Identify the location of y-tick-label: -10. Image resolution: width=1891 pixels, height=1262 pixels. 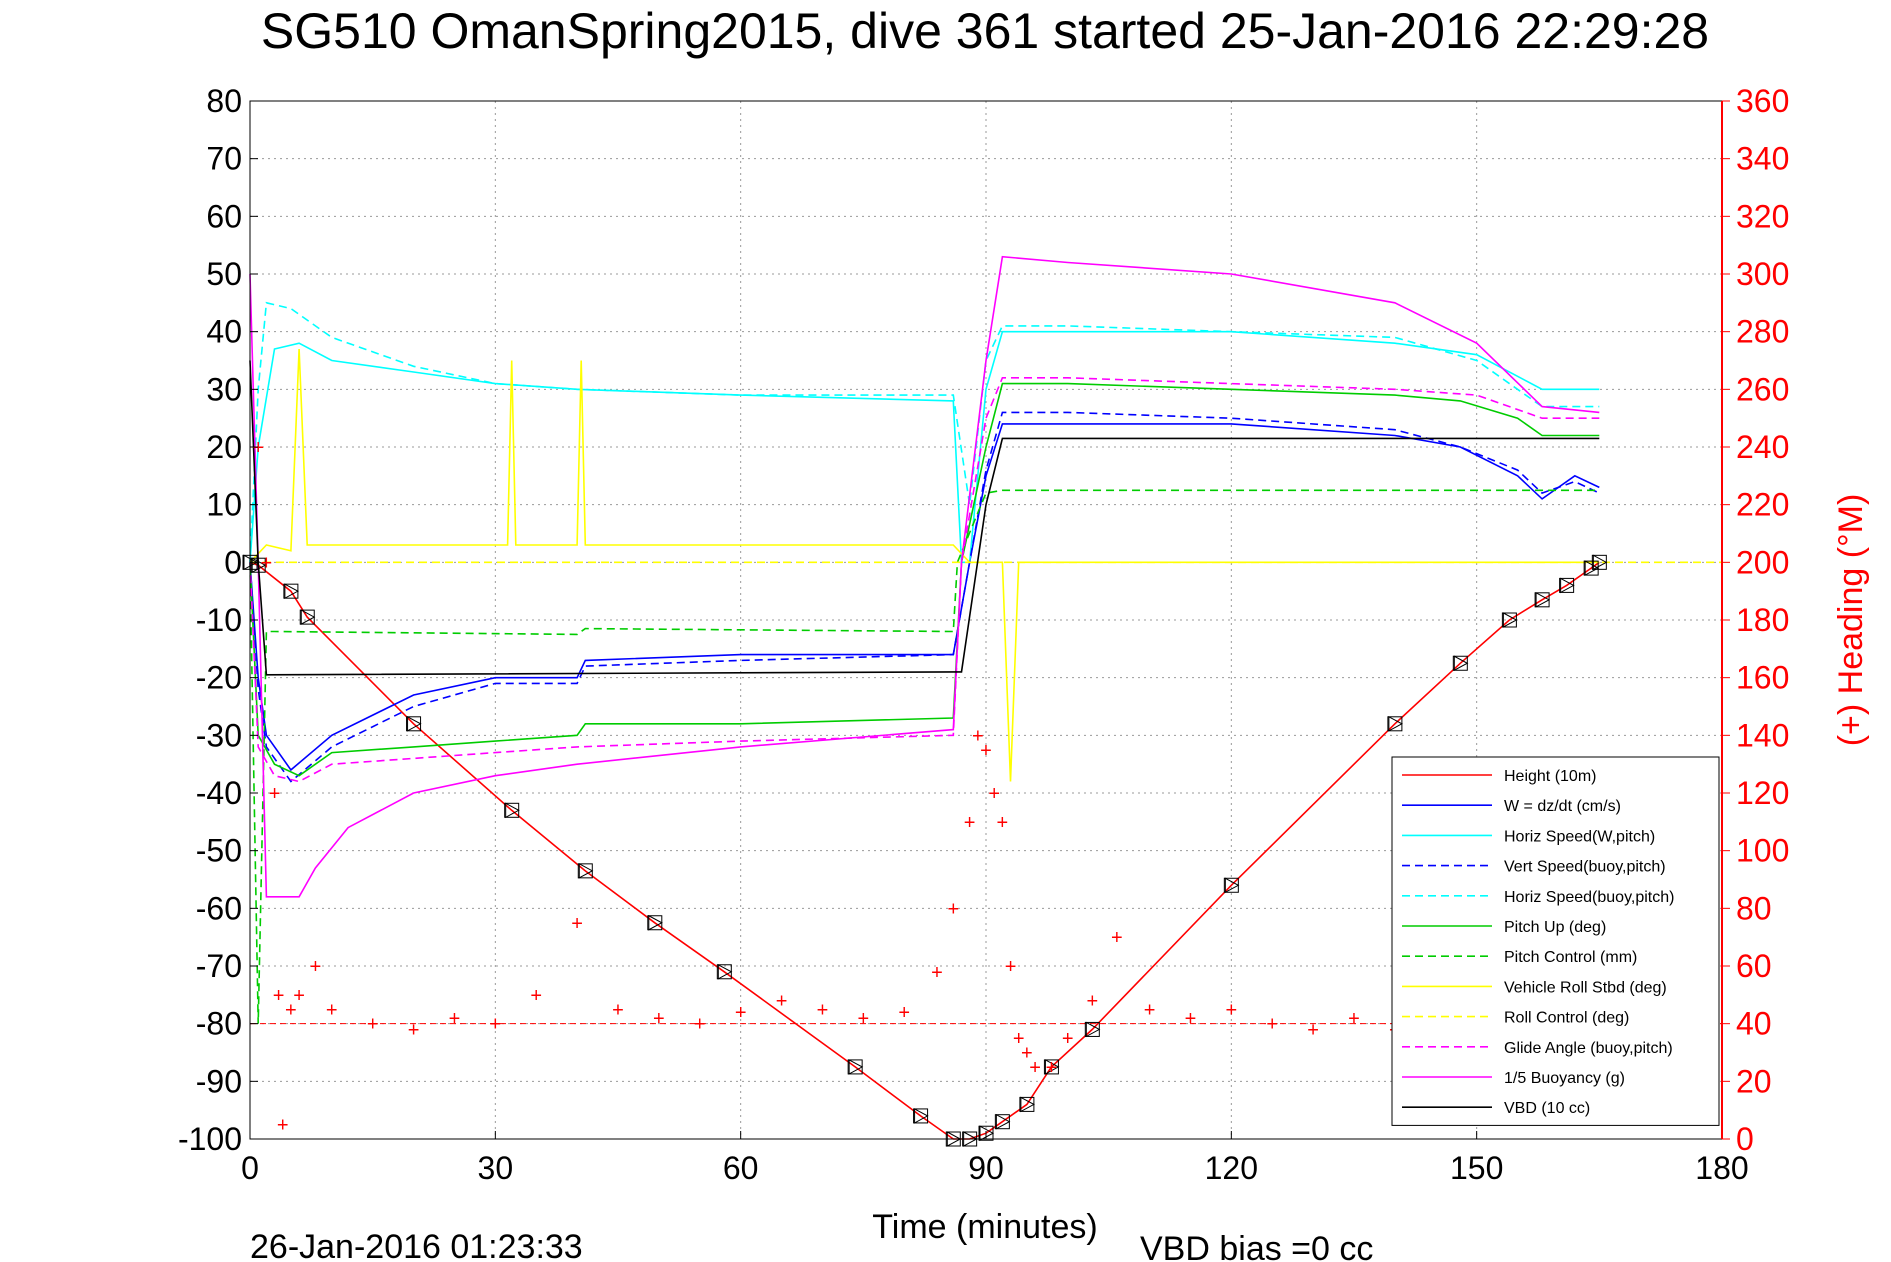
(219, 620).